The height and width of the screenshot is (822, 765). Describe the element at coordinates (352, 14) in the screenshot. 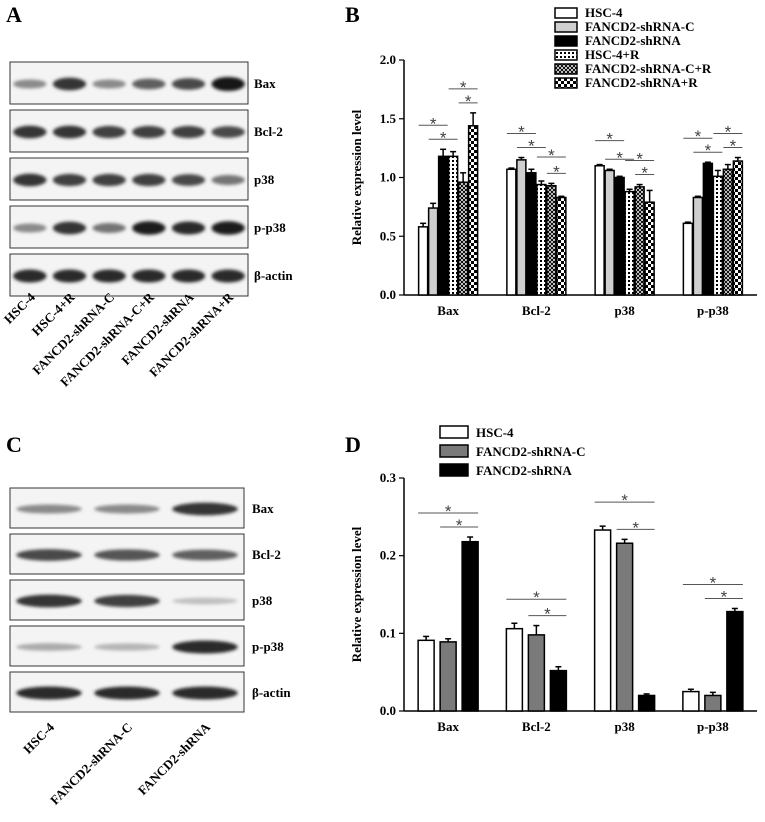

I see `panel-label-b: B` at that location.